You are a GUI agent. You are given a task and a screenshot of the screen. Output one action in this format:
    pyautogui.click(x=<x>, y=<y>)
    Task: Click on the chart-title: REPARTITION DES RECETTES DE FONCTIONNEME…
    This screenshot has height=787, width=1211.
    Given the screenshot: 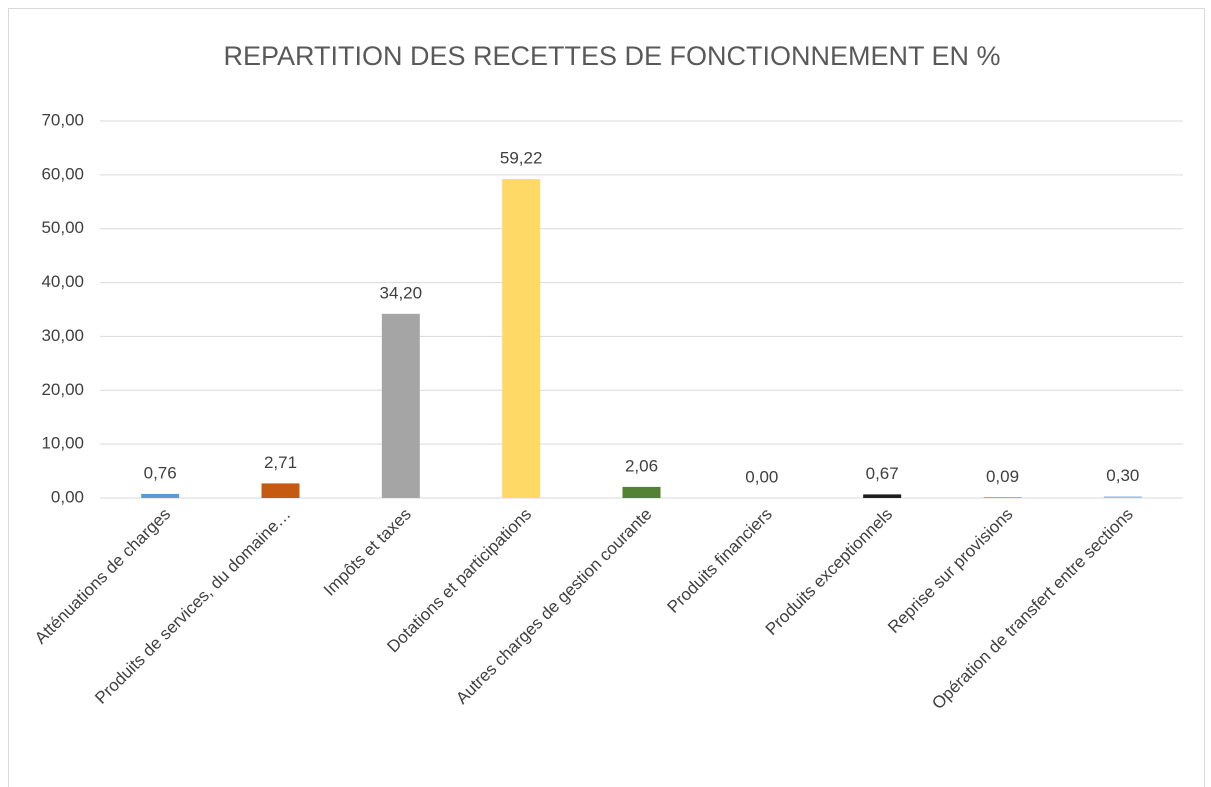 What is the action you would take?
    pyautogui.click(x=611, y=56)
    